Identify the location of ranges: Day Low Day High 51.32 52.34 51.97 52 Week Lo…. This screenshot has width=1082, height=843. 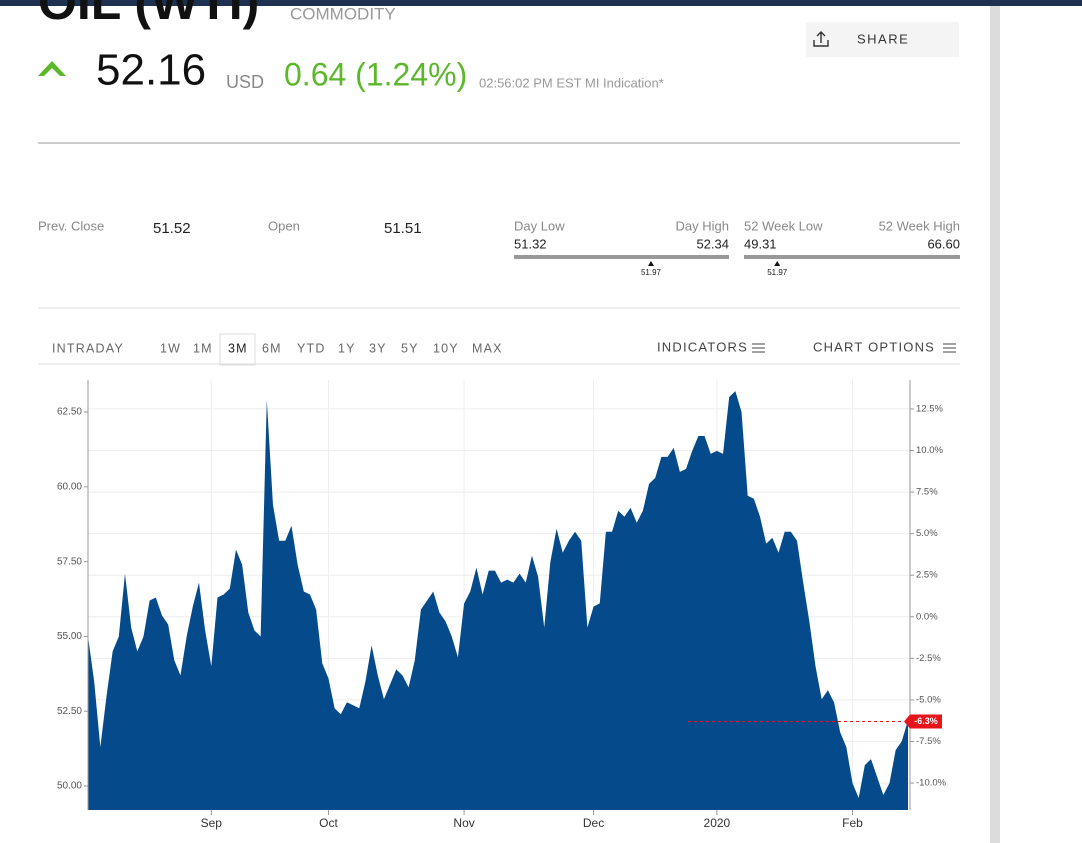
(737, 247).